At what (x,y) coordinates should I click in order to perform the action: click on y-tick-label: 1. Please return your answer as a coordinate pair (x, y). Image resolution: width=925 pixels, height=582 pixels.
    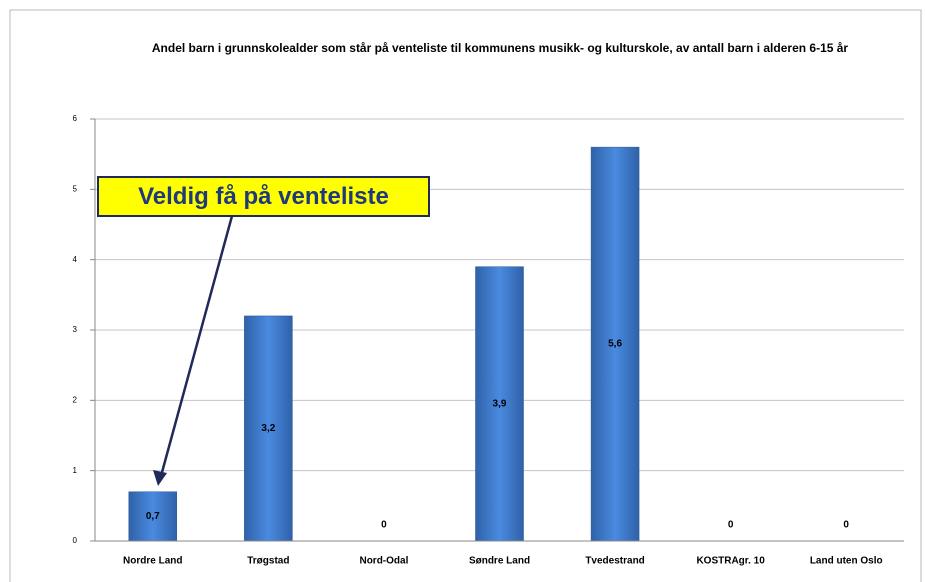
    Looking at the image, I should click on (75, 470).